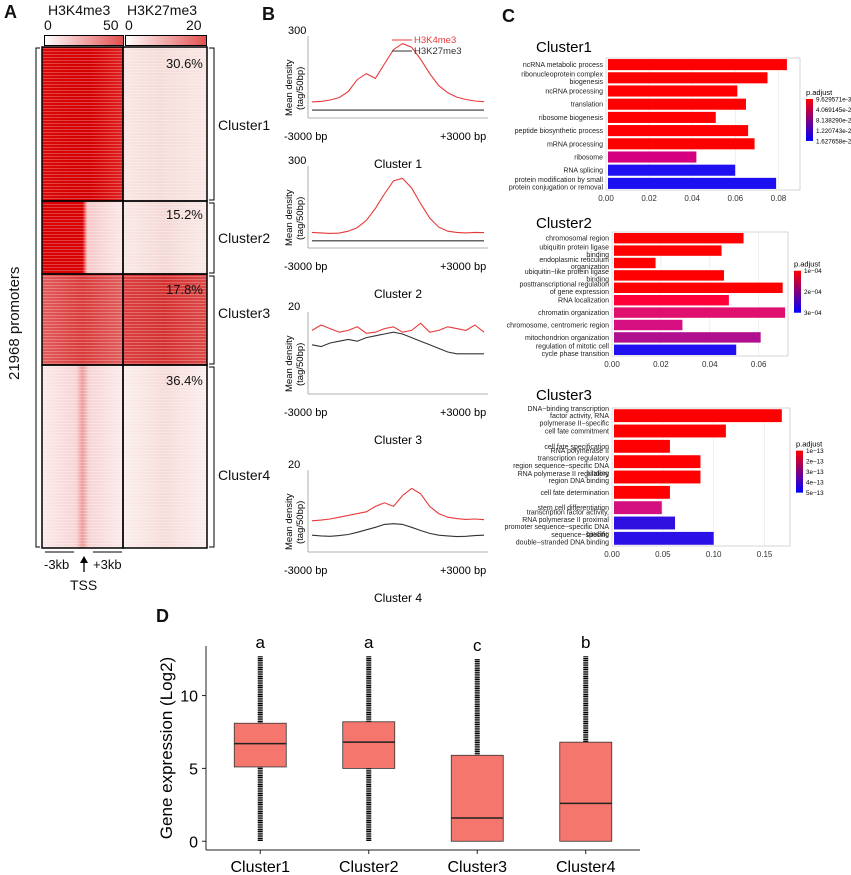 Image resolution: width=851 pixels, height=875 pixels. Describe the element at coordinates (575, 493) in the screenshot. I see `go-category-label: cell fate determination` at that location.